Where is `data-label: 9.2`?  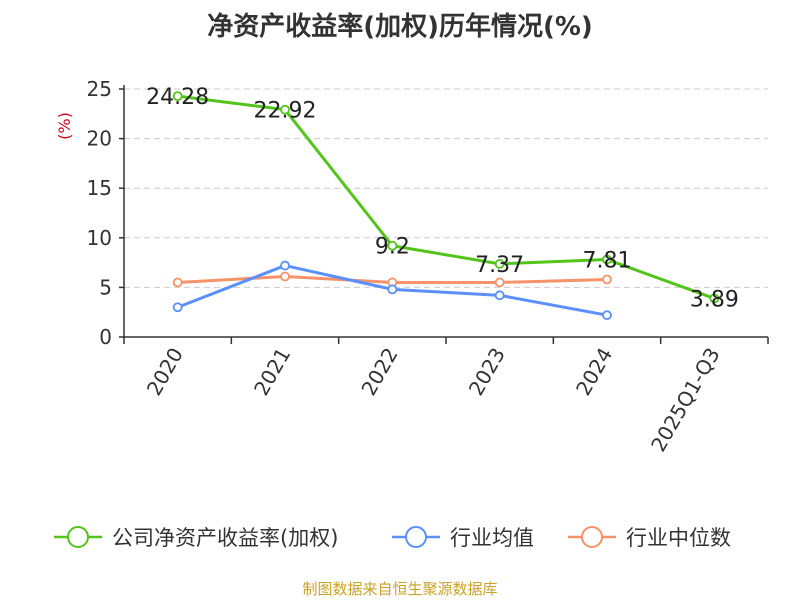 data-label: 9.2 is located at coordinates (392, 247).